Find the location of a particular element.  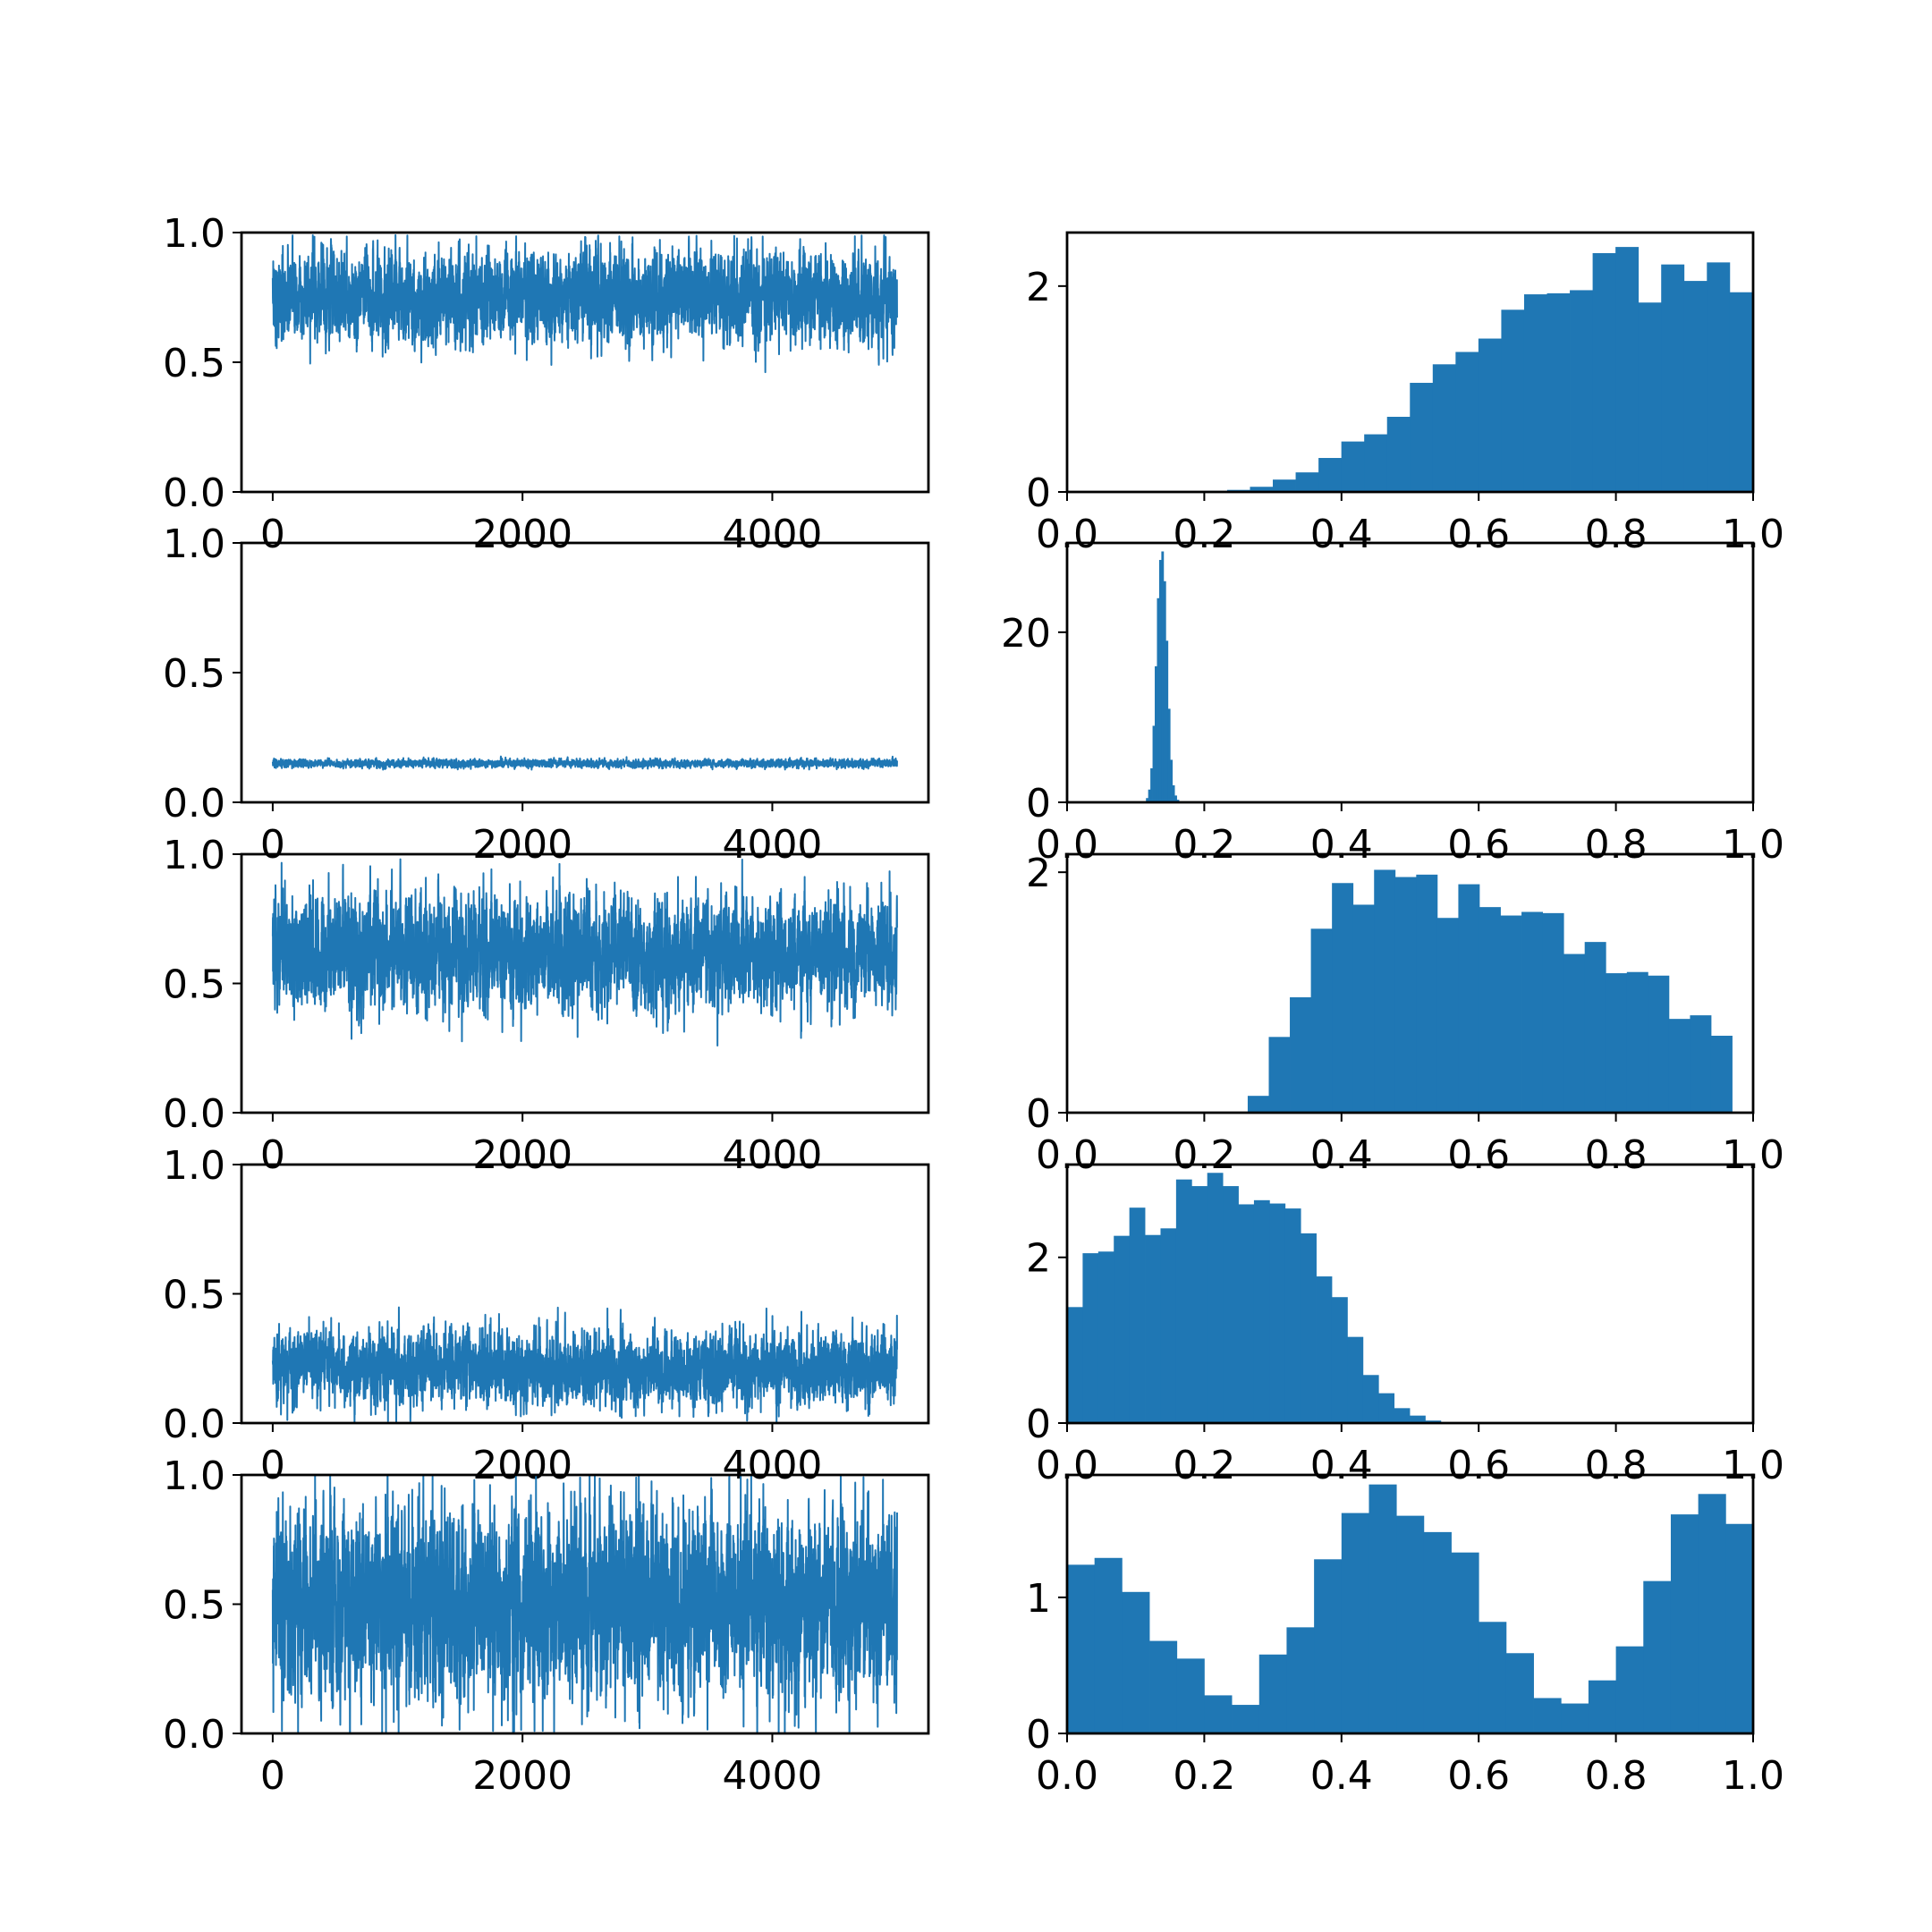

y-tick-label: 2 is located at coordinates (1038, 1259).